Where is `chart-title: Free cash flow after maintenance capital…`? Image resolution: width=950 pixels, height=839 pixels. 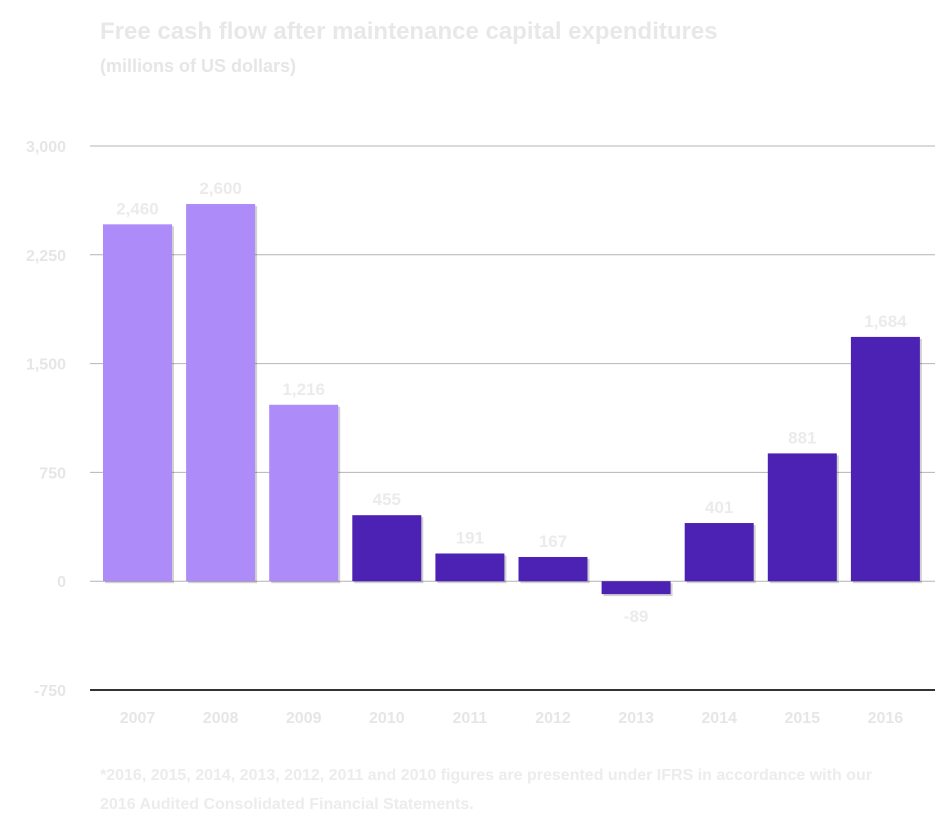
chart-title: Free cash flow after maintenance capital… is located at coordinates (409, 31).